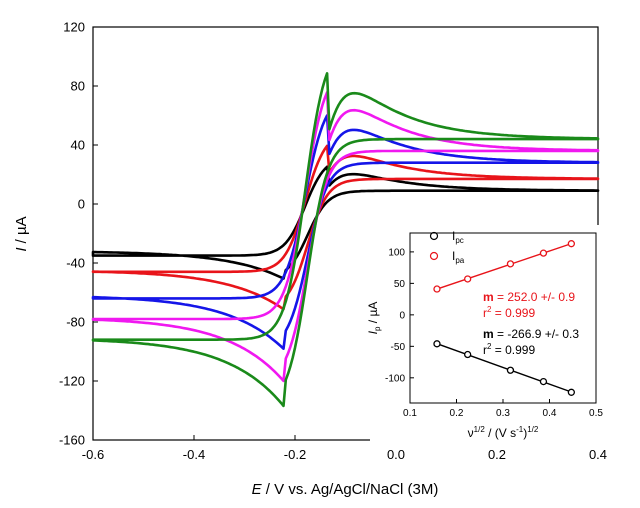  I want to click on y-tick-label: 80, so click(78, 86).